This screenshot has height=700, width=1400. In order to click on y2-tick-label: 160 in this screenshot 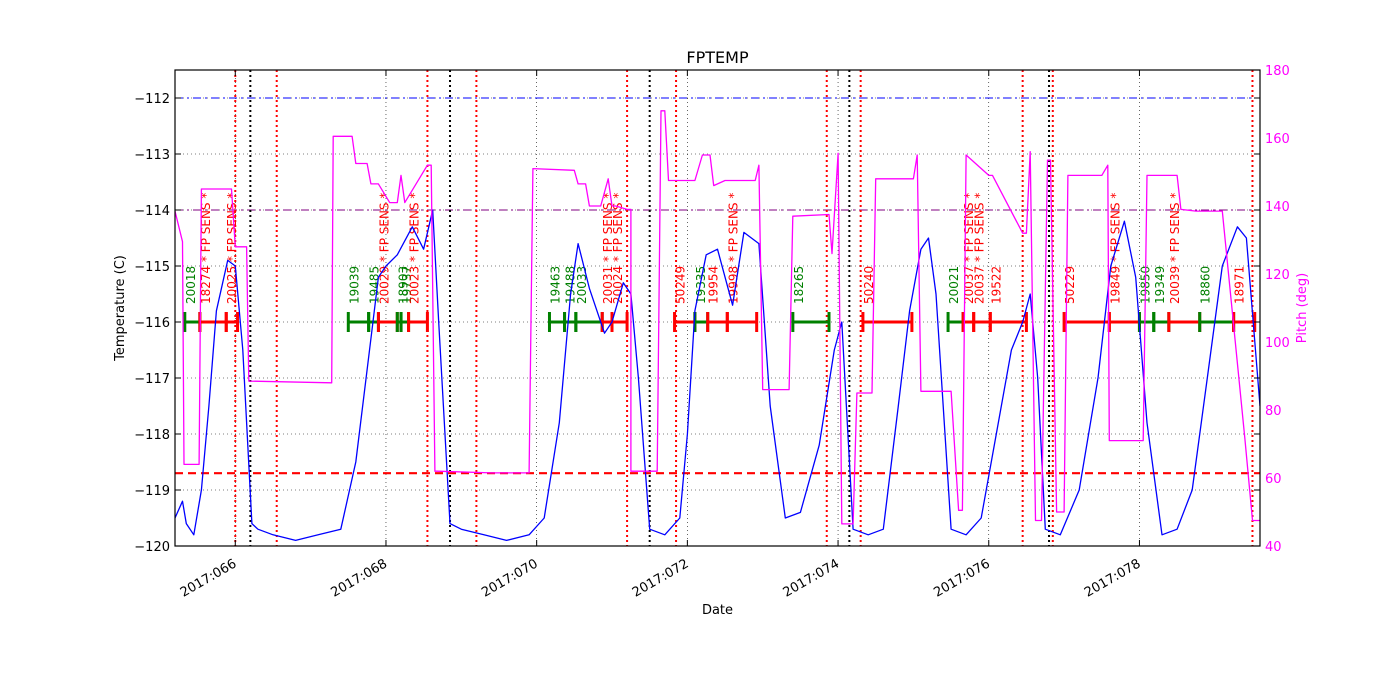, I will do `click(1277, 139)`.